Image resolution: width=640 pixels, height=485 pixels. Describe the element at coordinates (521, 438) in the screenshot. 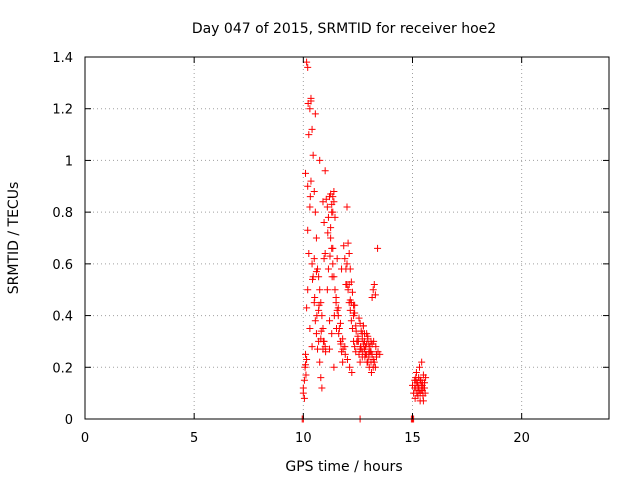

I see `x-tick-label: 20` at that location.